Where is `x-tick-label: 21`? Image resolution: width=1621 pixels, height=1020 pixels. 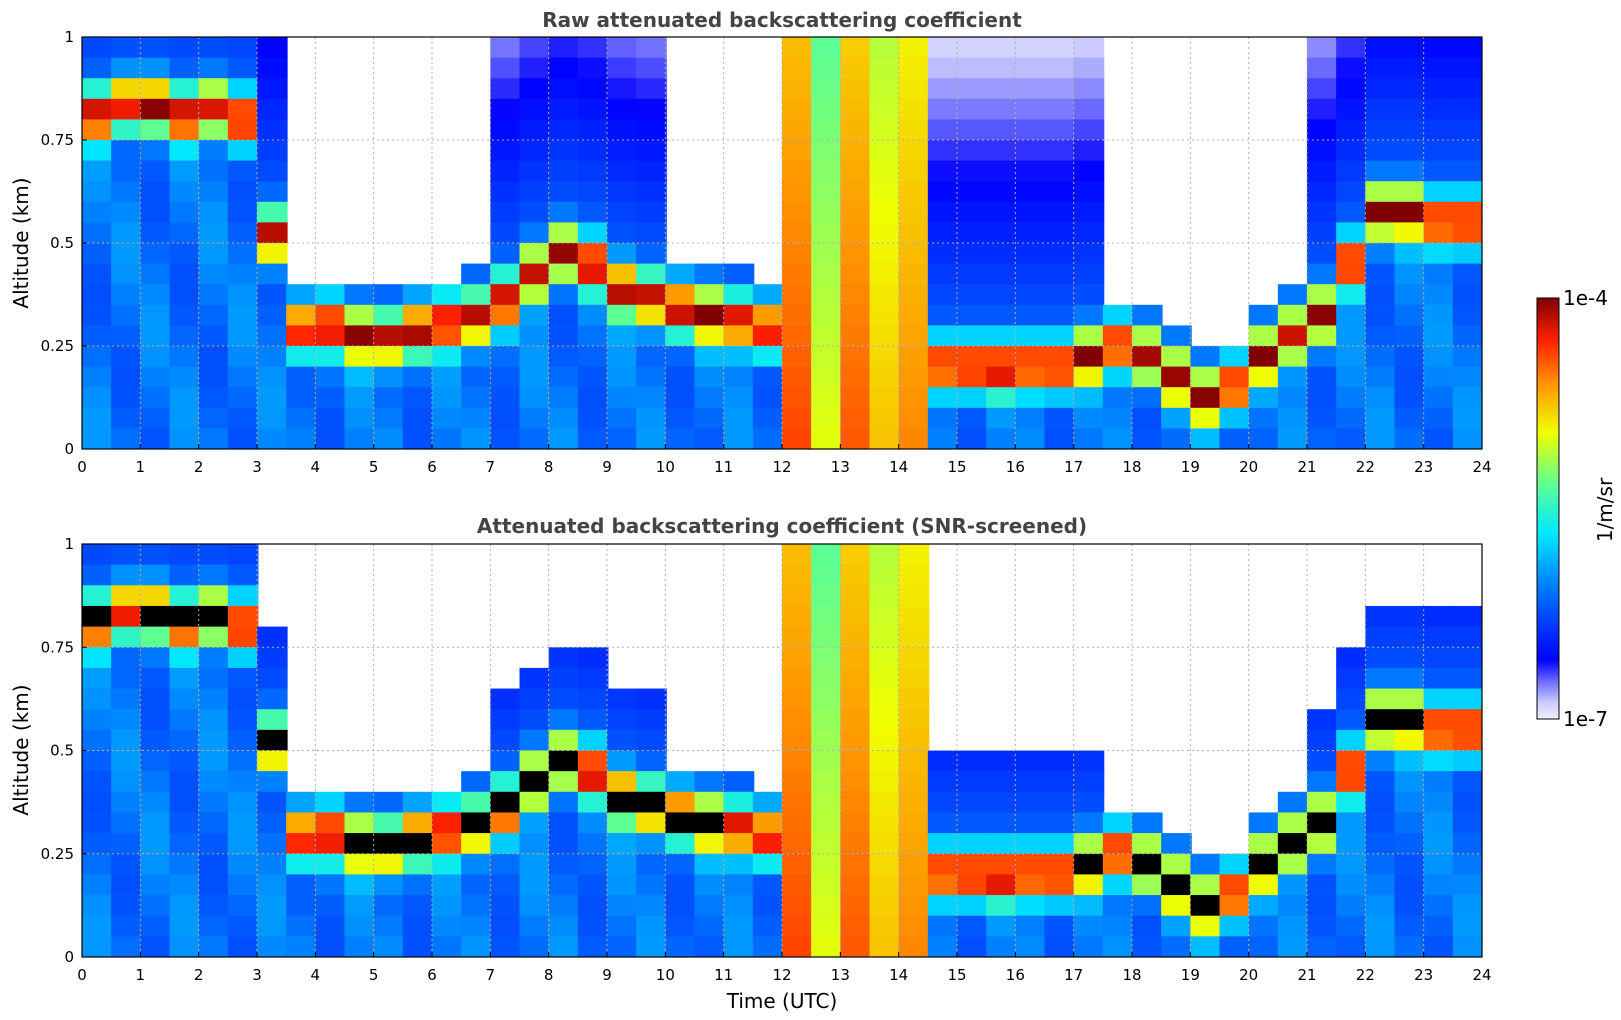 x-tick-label: 21 is located at coordinates (1306, 975).